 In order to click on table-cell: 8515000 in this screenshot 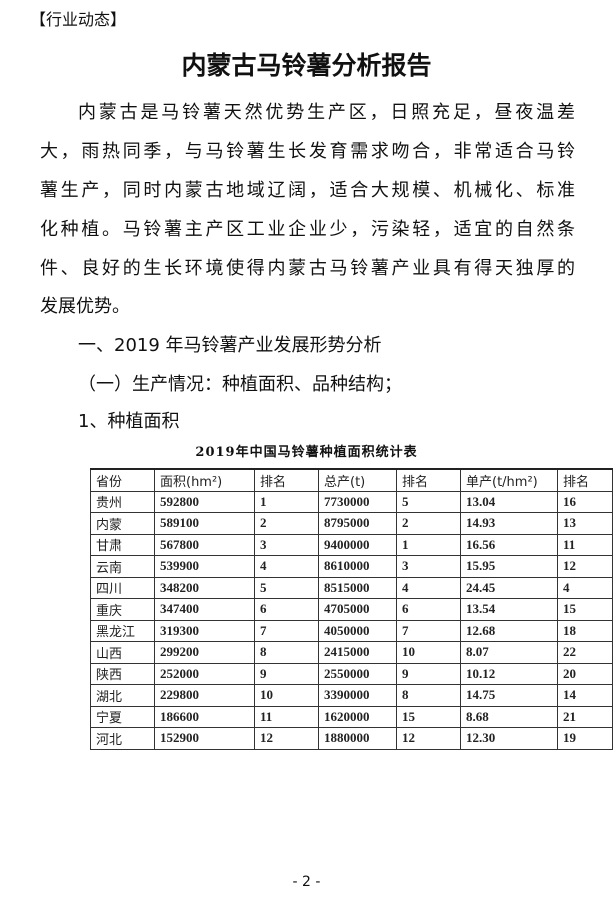, I will do `click(357, 587)`.